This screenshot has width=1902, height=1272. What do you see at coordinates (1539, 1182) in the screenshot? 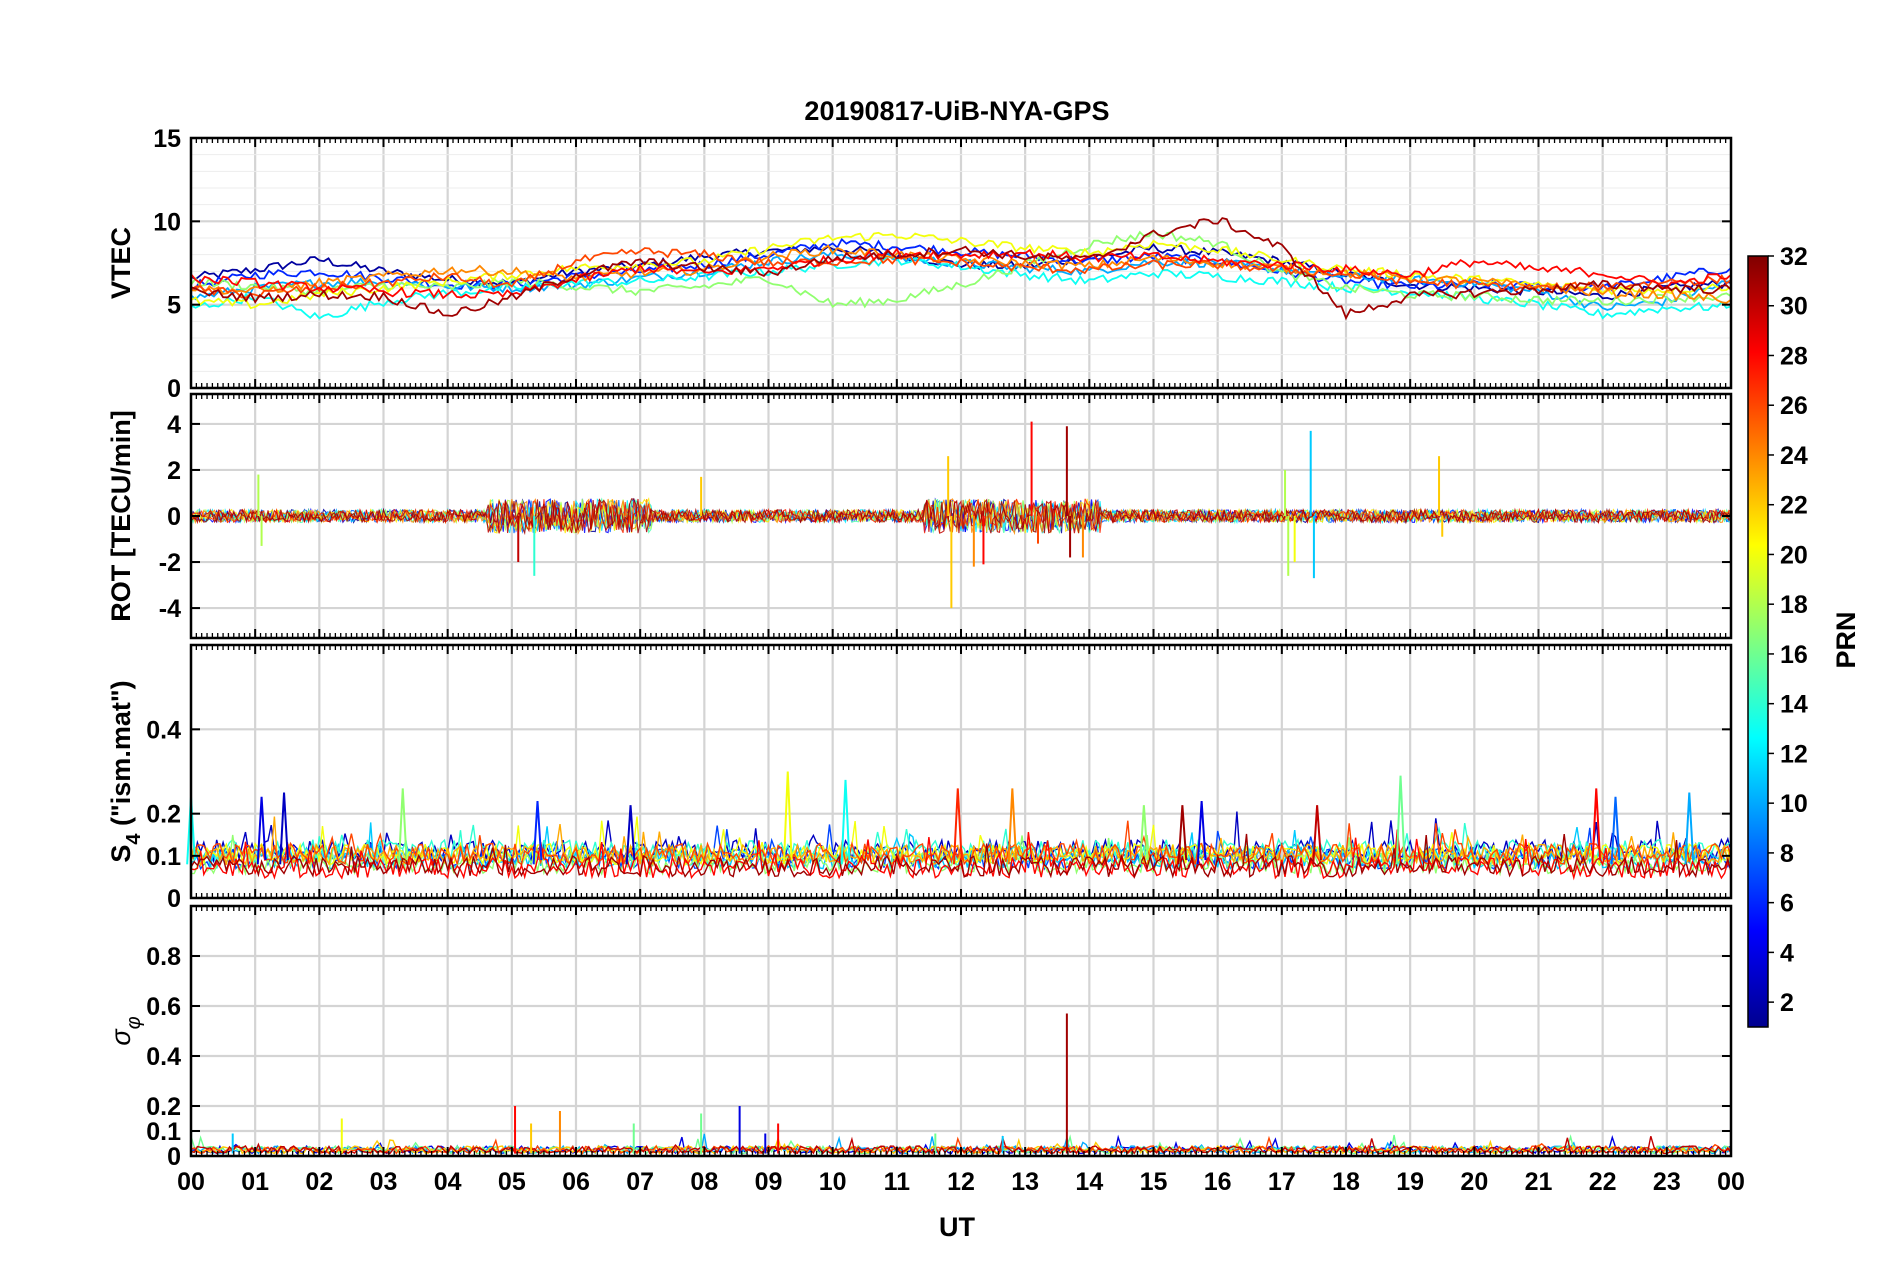
I see `x-tick-label: 21` at bounding box center [1539, 1182].